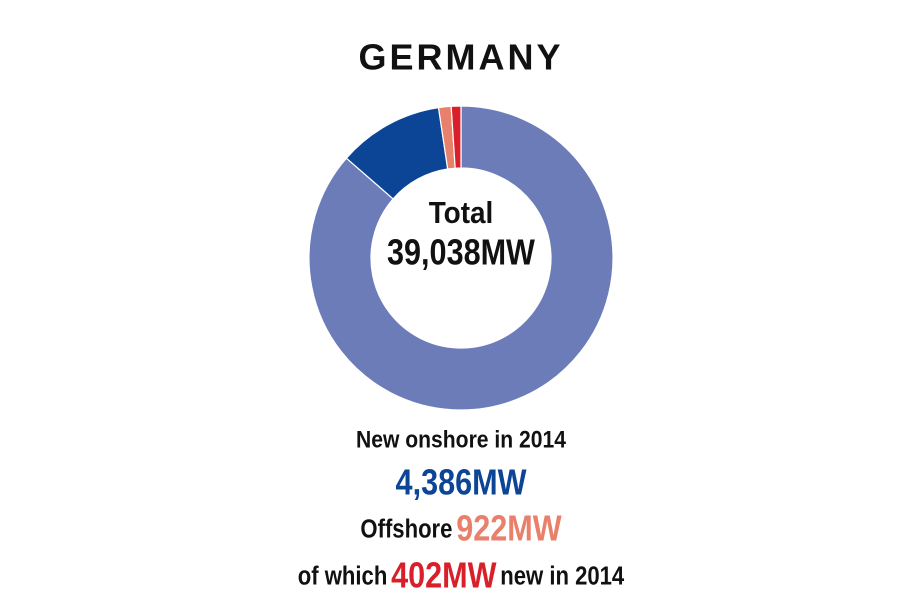 The height and width of the screenshot is (612, 920). I want to click on onshore-heading: New onshore in 2014, so click(461, 439).